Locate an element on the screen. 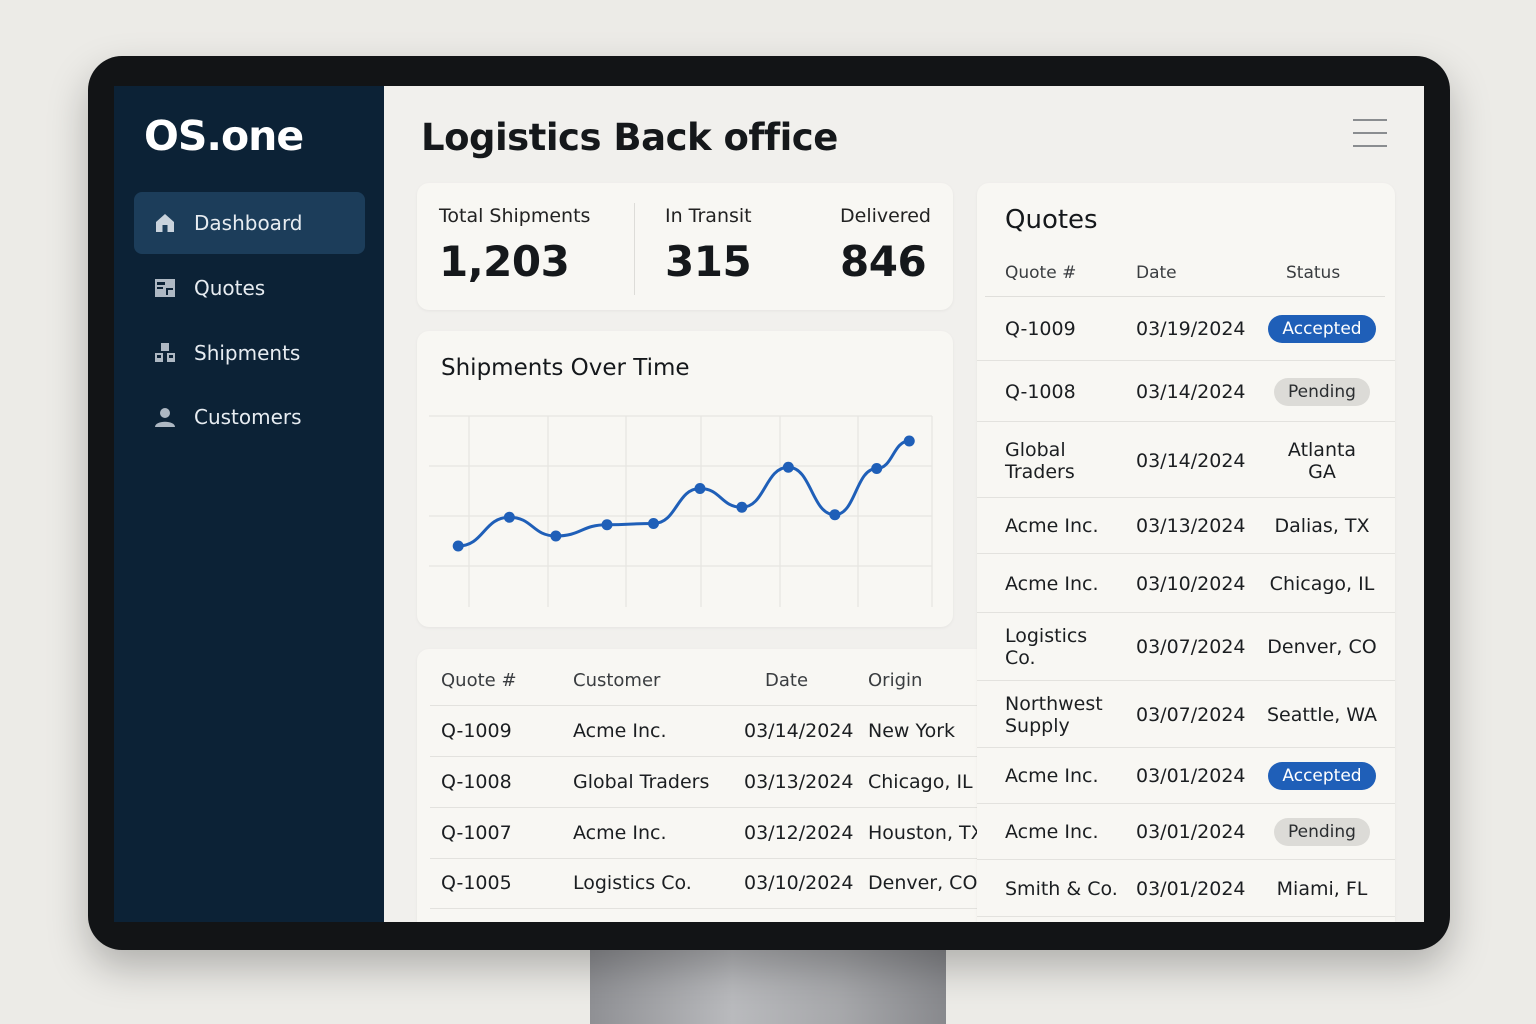 The height and width of the screenshot is (1024, 1536). sidebar-item-customers: Customers is located at coordinates (249, 417).